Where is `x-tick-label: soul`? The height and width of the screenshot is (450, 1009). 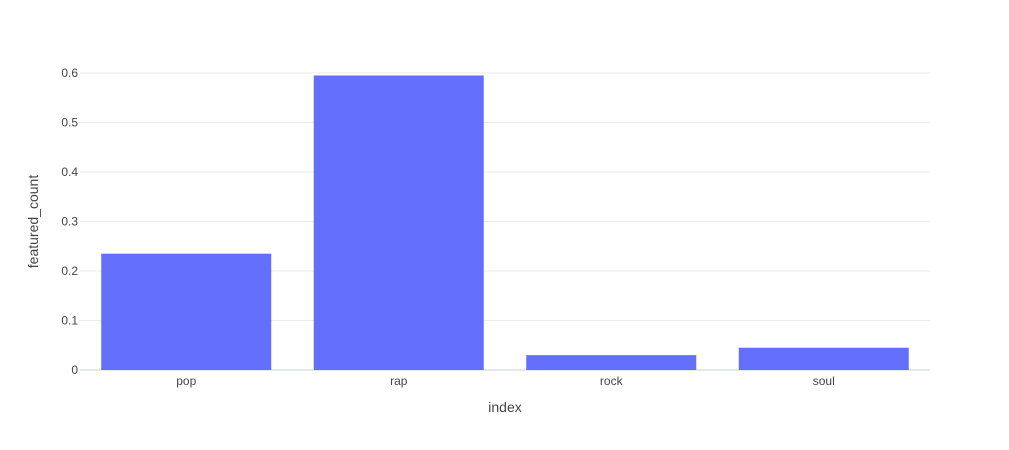 x-tick-label: soul is located at coordinates (824, 381).